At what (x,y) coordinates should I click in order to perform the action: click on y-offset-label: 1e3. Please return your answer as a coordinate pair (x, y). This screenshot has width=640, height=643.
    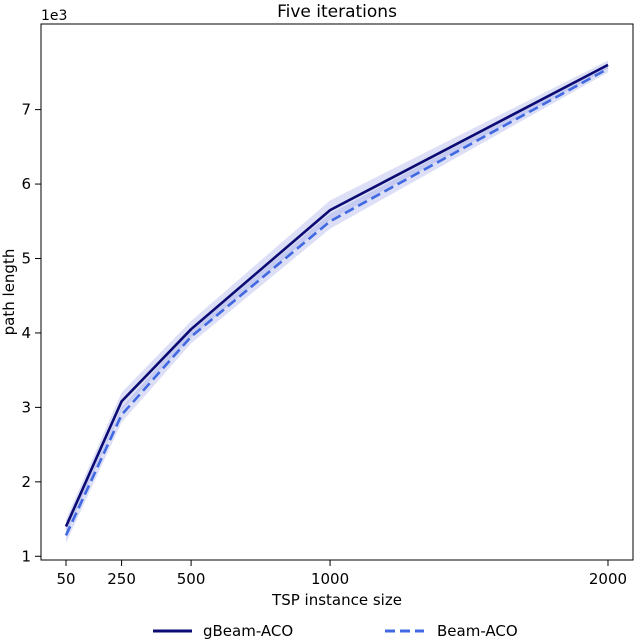
    Looking at the image, I should click on (54, 16).